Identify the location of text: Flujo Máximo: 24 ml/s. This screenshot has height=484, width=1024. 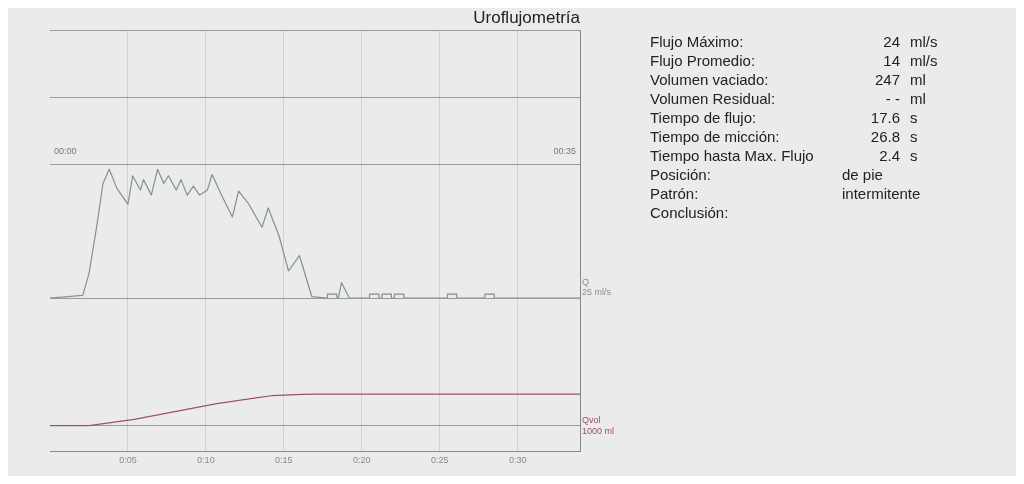
(794, 41).